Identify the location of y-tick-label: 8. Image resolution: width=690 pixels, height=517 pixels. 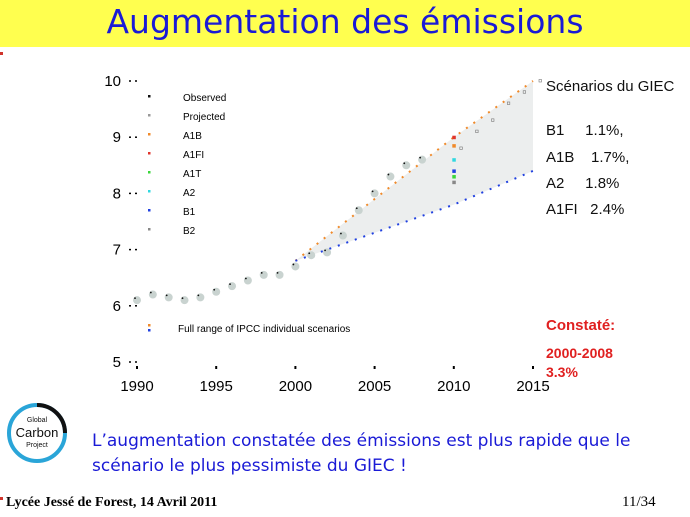
(117, 193).